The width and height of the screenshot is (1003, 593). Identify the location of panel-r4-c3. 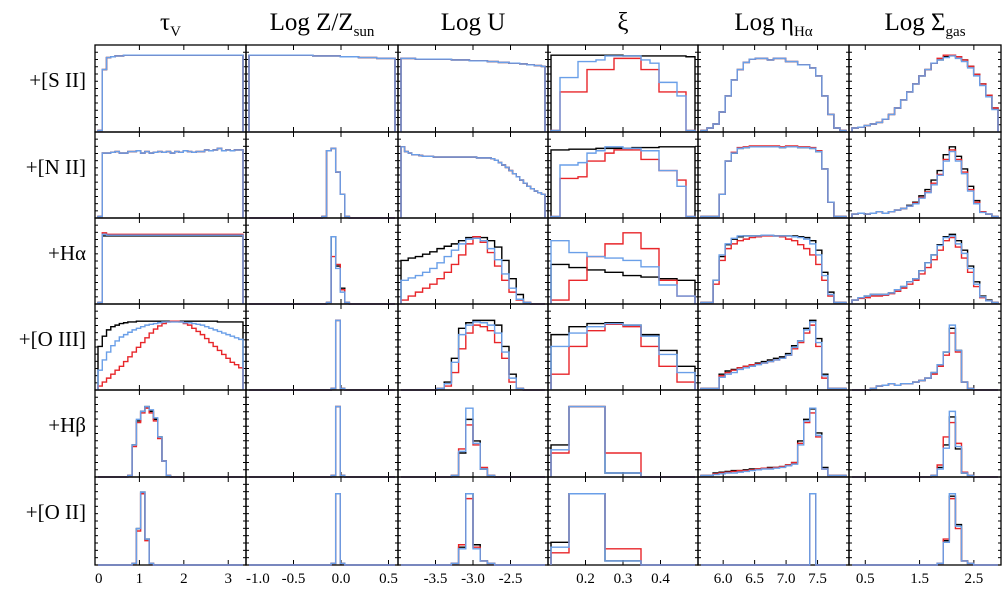
(623, 433).